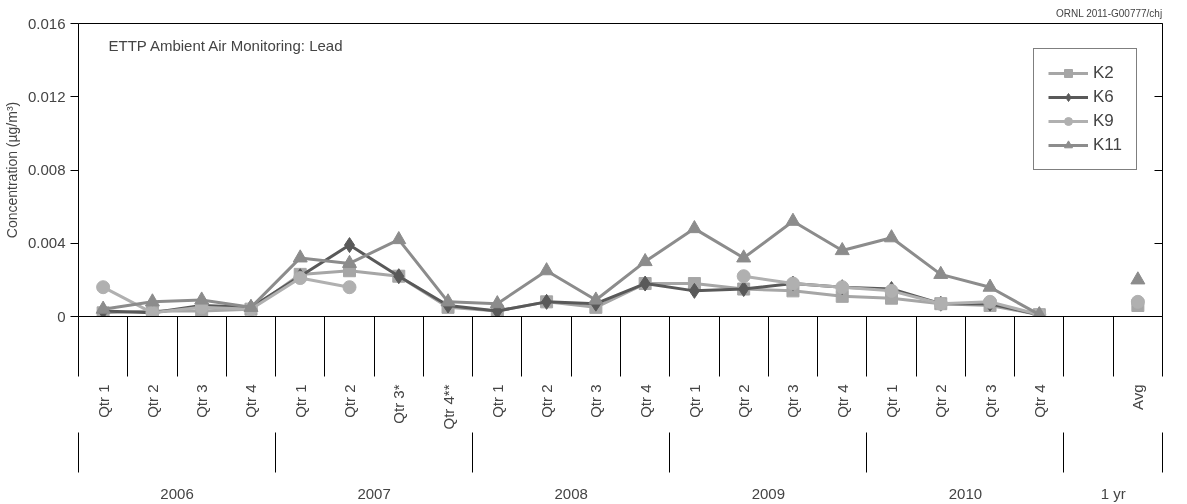  What do you see at coordinates (46, 169) in the screenshot?
I see `y-tick-label: 0.008` at bounding box center [46, 169].